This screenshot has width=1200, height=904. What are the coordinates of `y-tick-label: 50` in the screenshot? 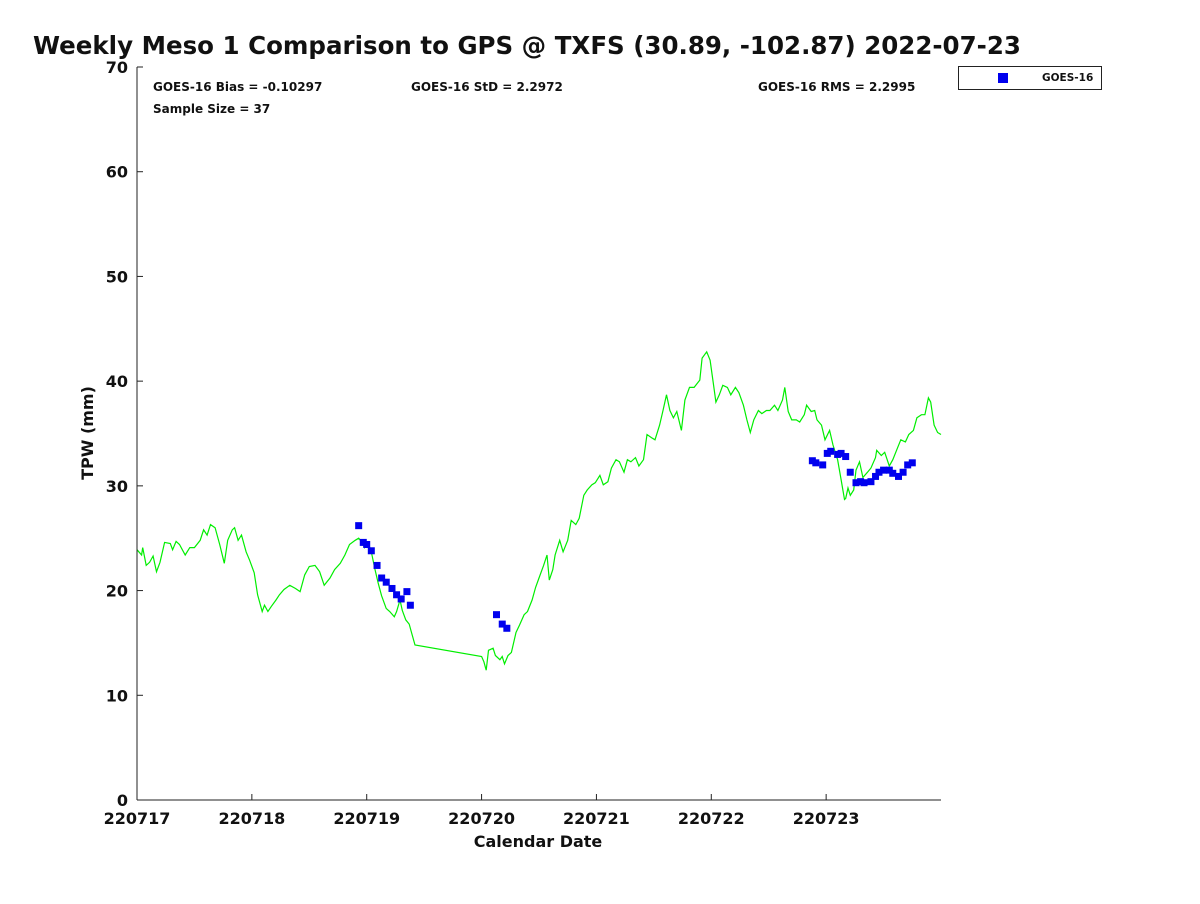 It's located at (117, 276).